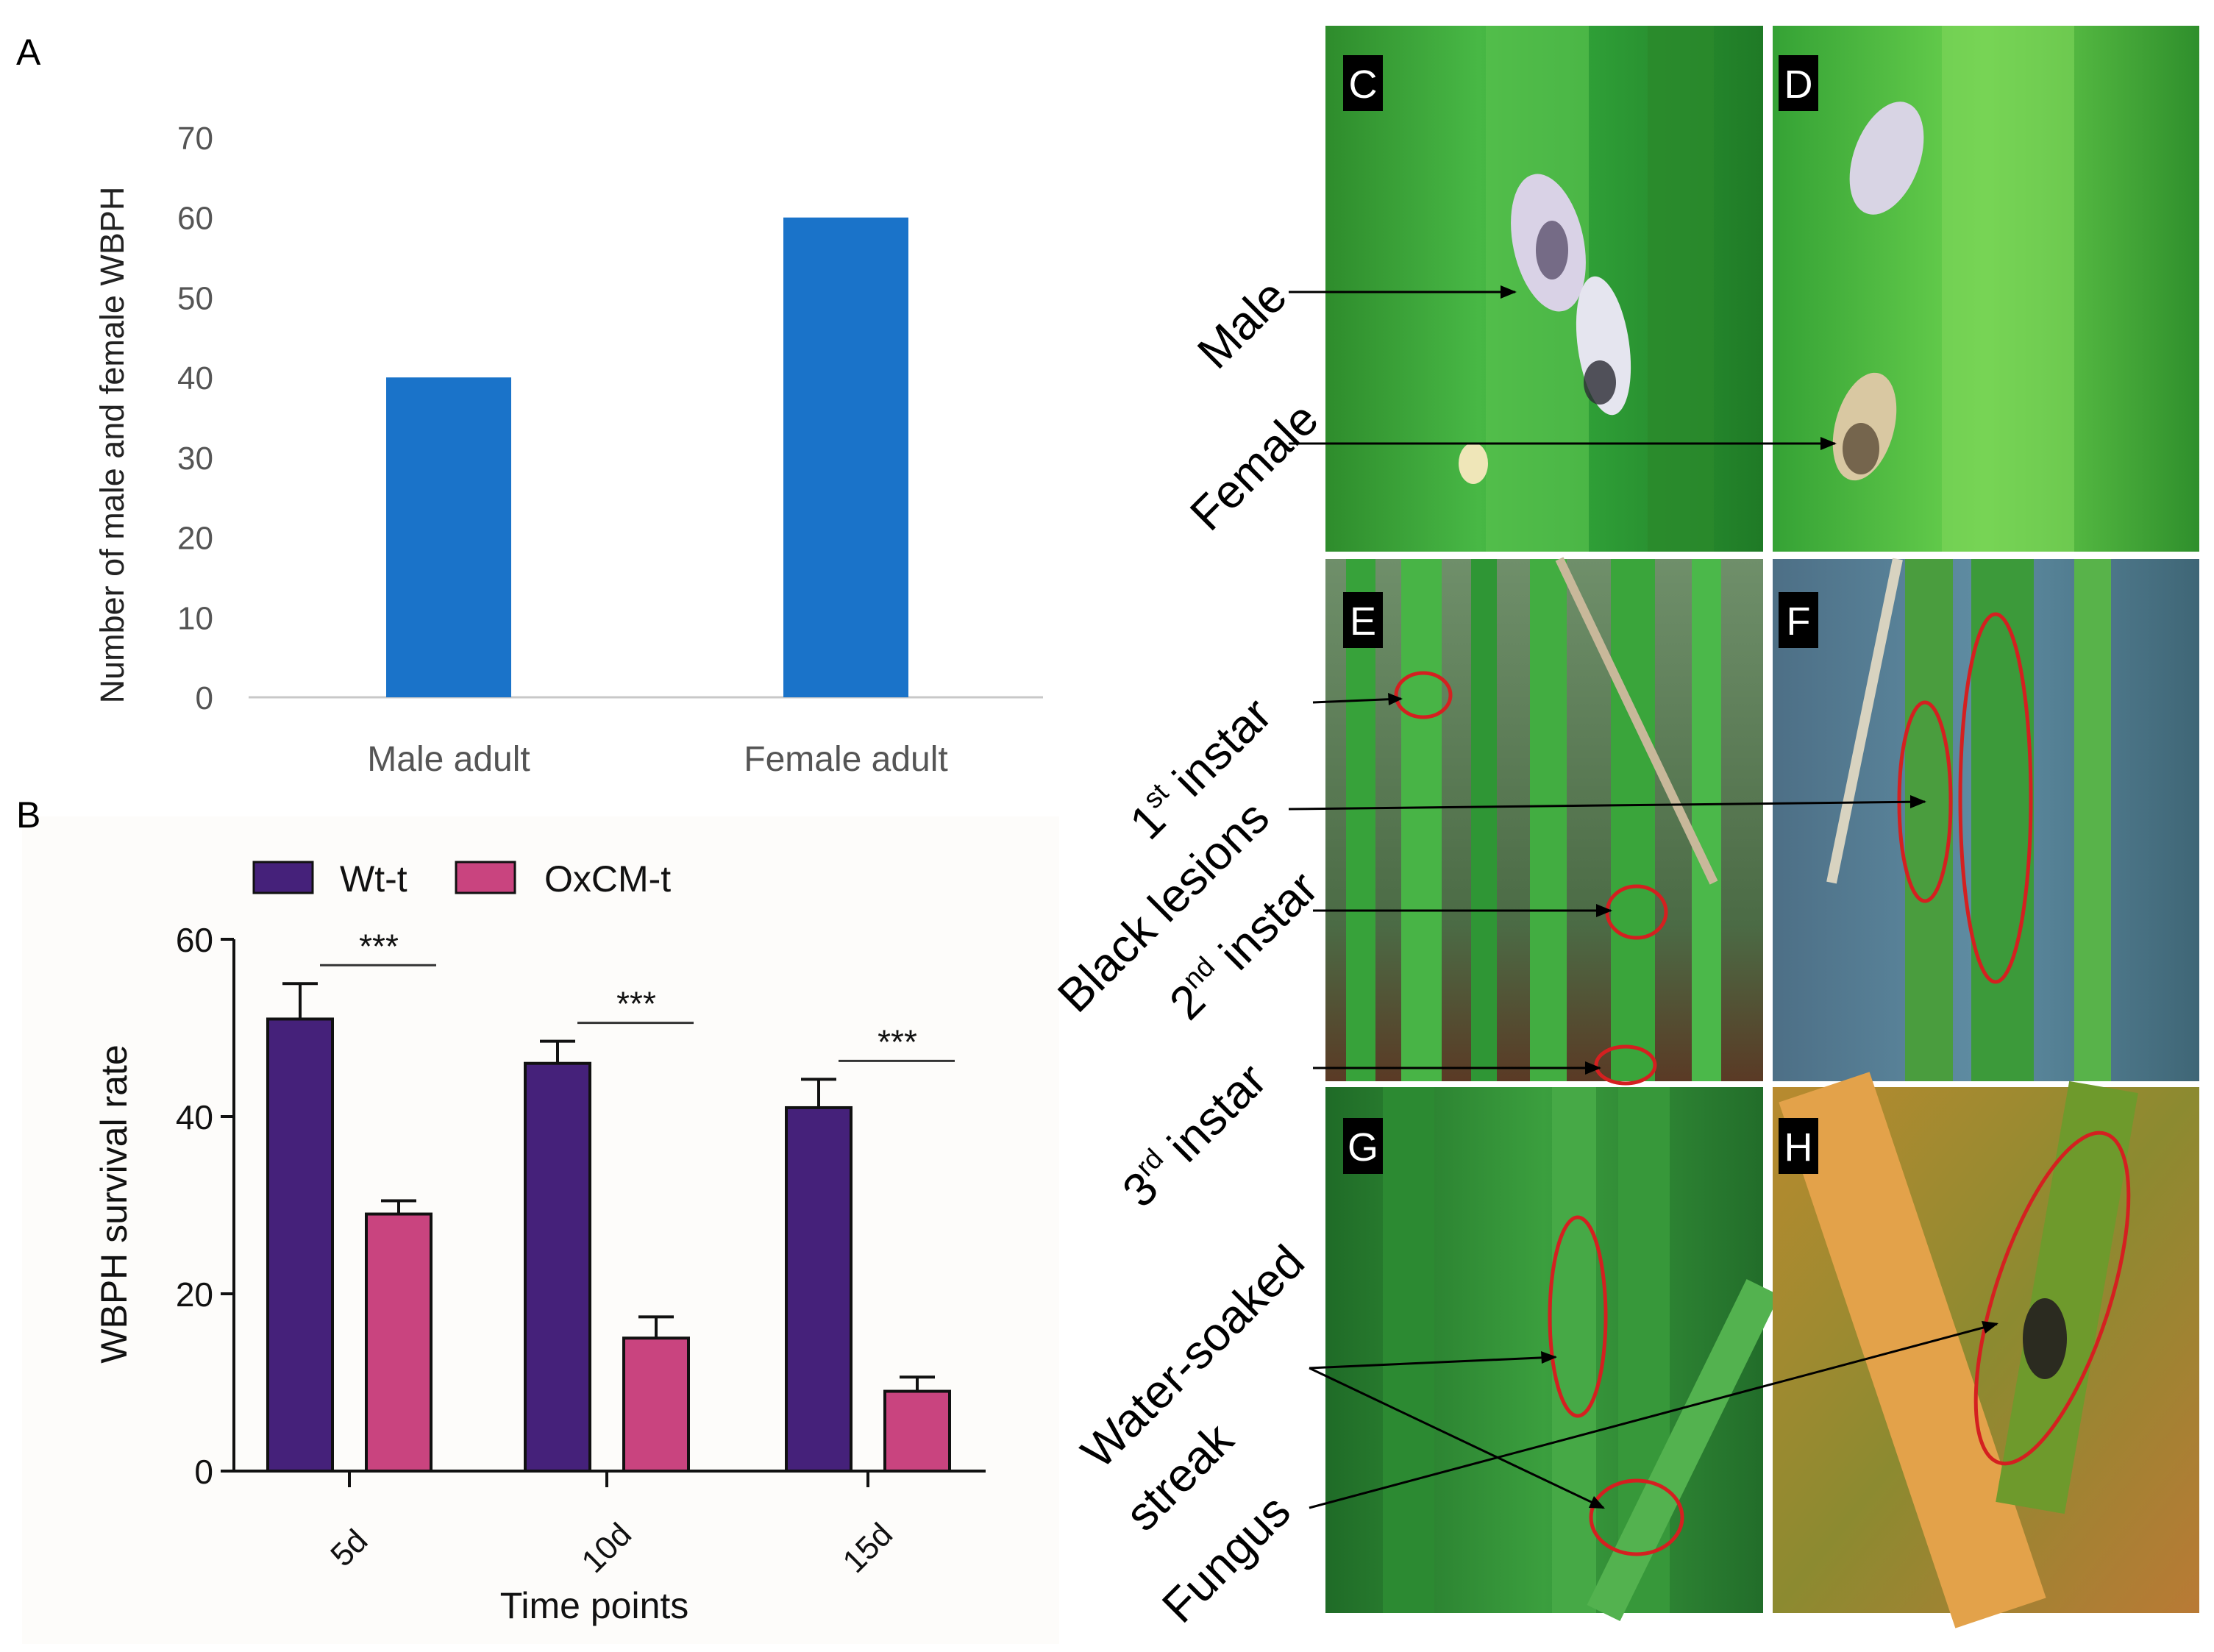  What do you see at coordinates (195, 1117) in the screenshot?
I see `chart-b-ytick: 40` at bounding box center [195, 1117].